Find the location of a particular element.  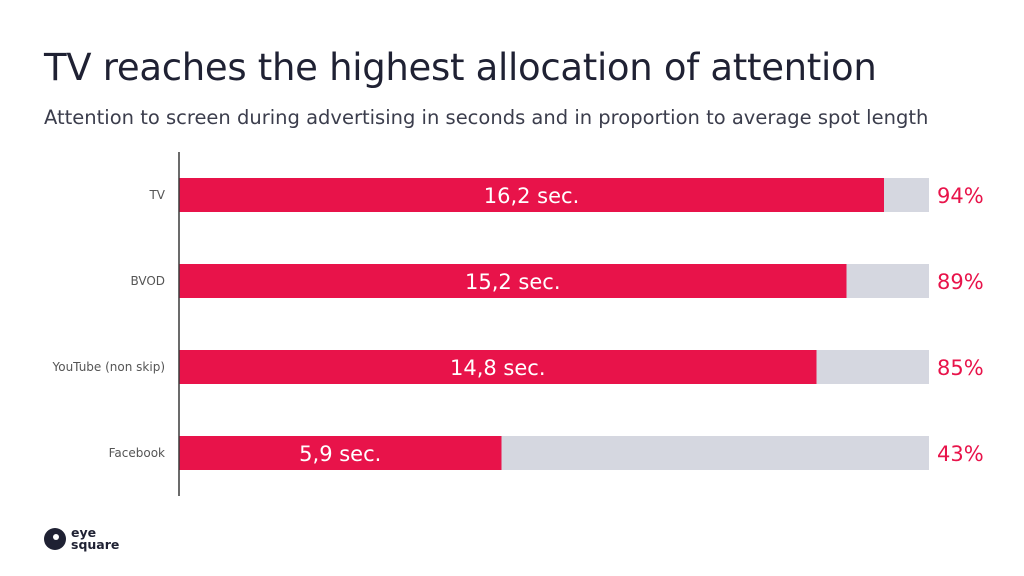

bar-percent-label: 85% is located at coordinates (960, 368).